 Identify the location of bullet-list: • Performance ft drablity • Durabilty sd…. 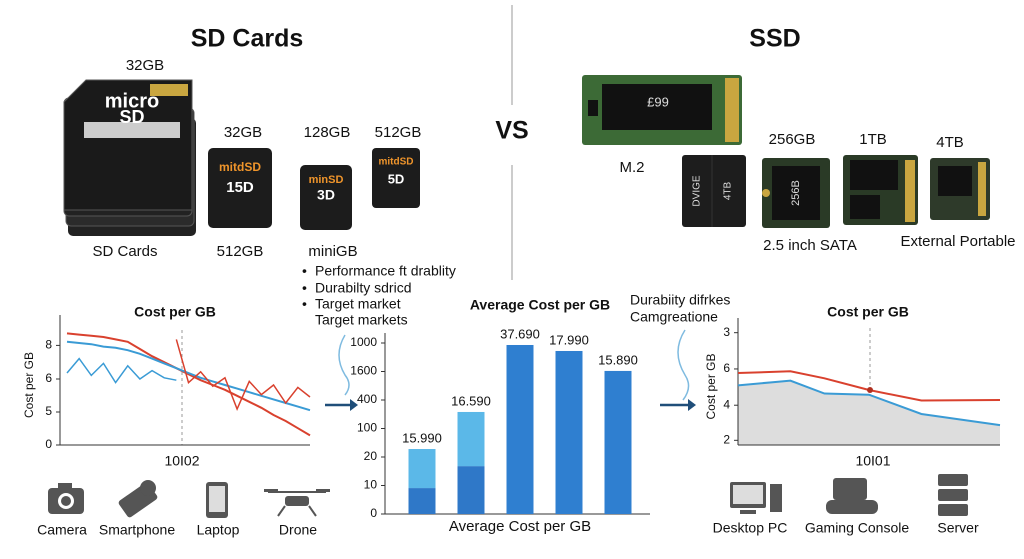
(379, 295).